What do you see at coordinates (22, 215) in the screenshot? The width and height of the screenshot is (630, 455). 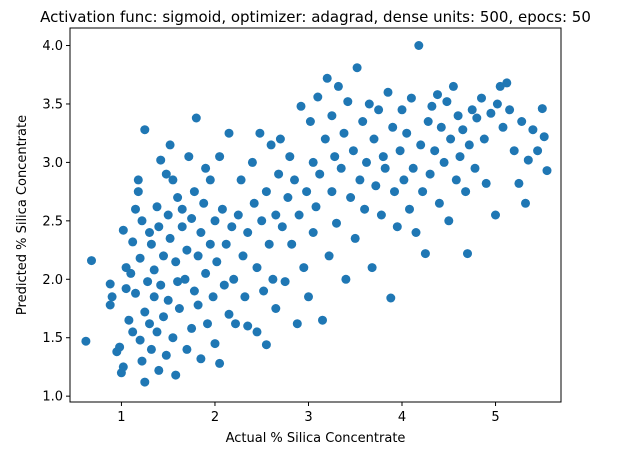 I see `y-axis-label: Predicted % Silica Concentrate` at bounding box center [22, 215].